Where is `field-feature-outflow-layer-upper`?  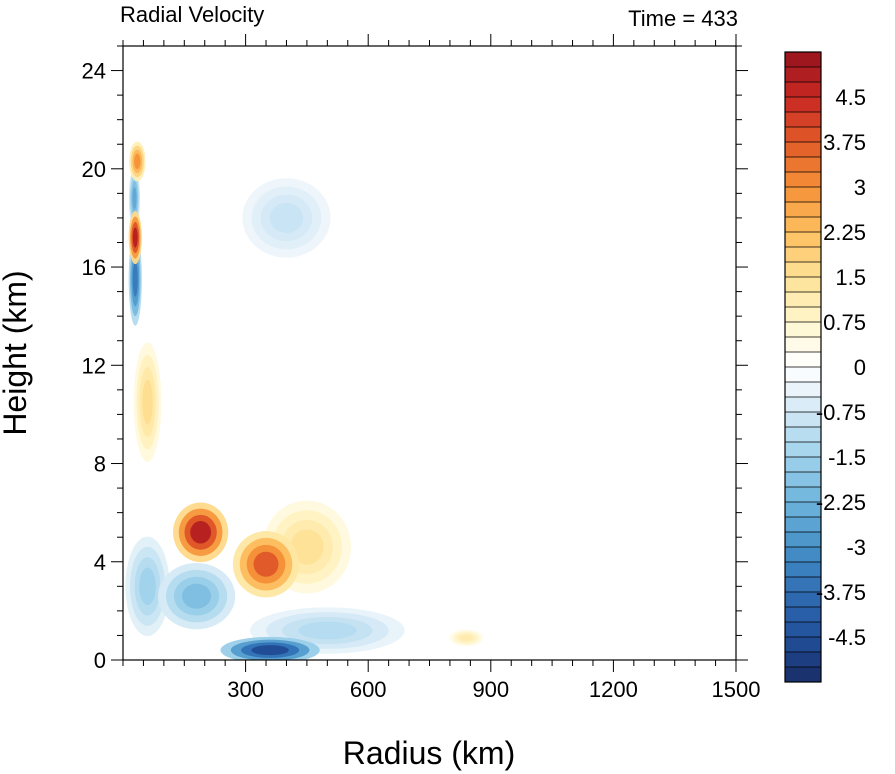
field-feature-outflow-layer-upper is located at coordinates (135, 238).